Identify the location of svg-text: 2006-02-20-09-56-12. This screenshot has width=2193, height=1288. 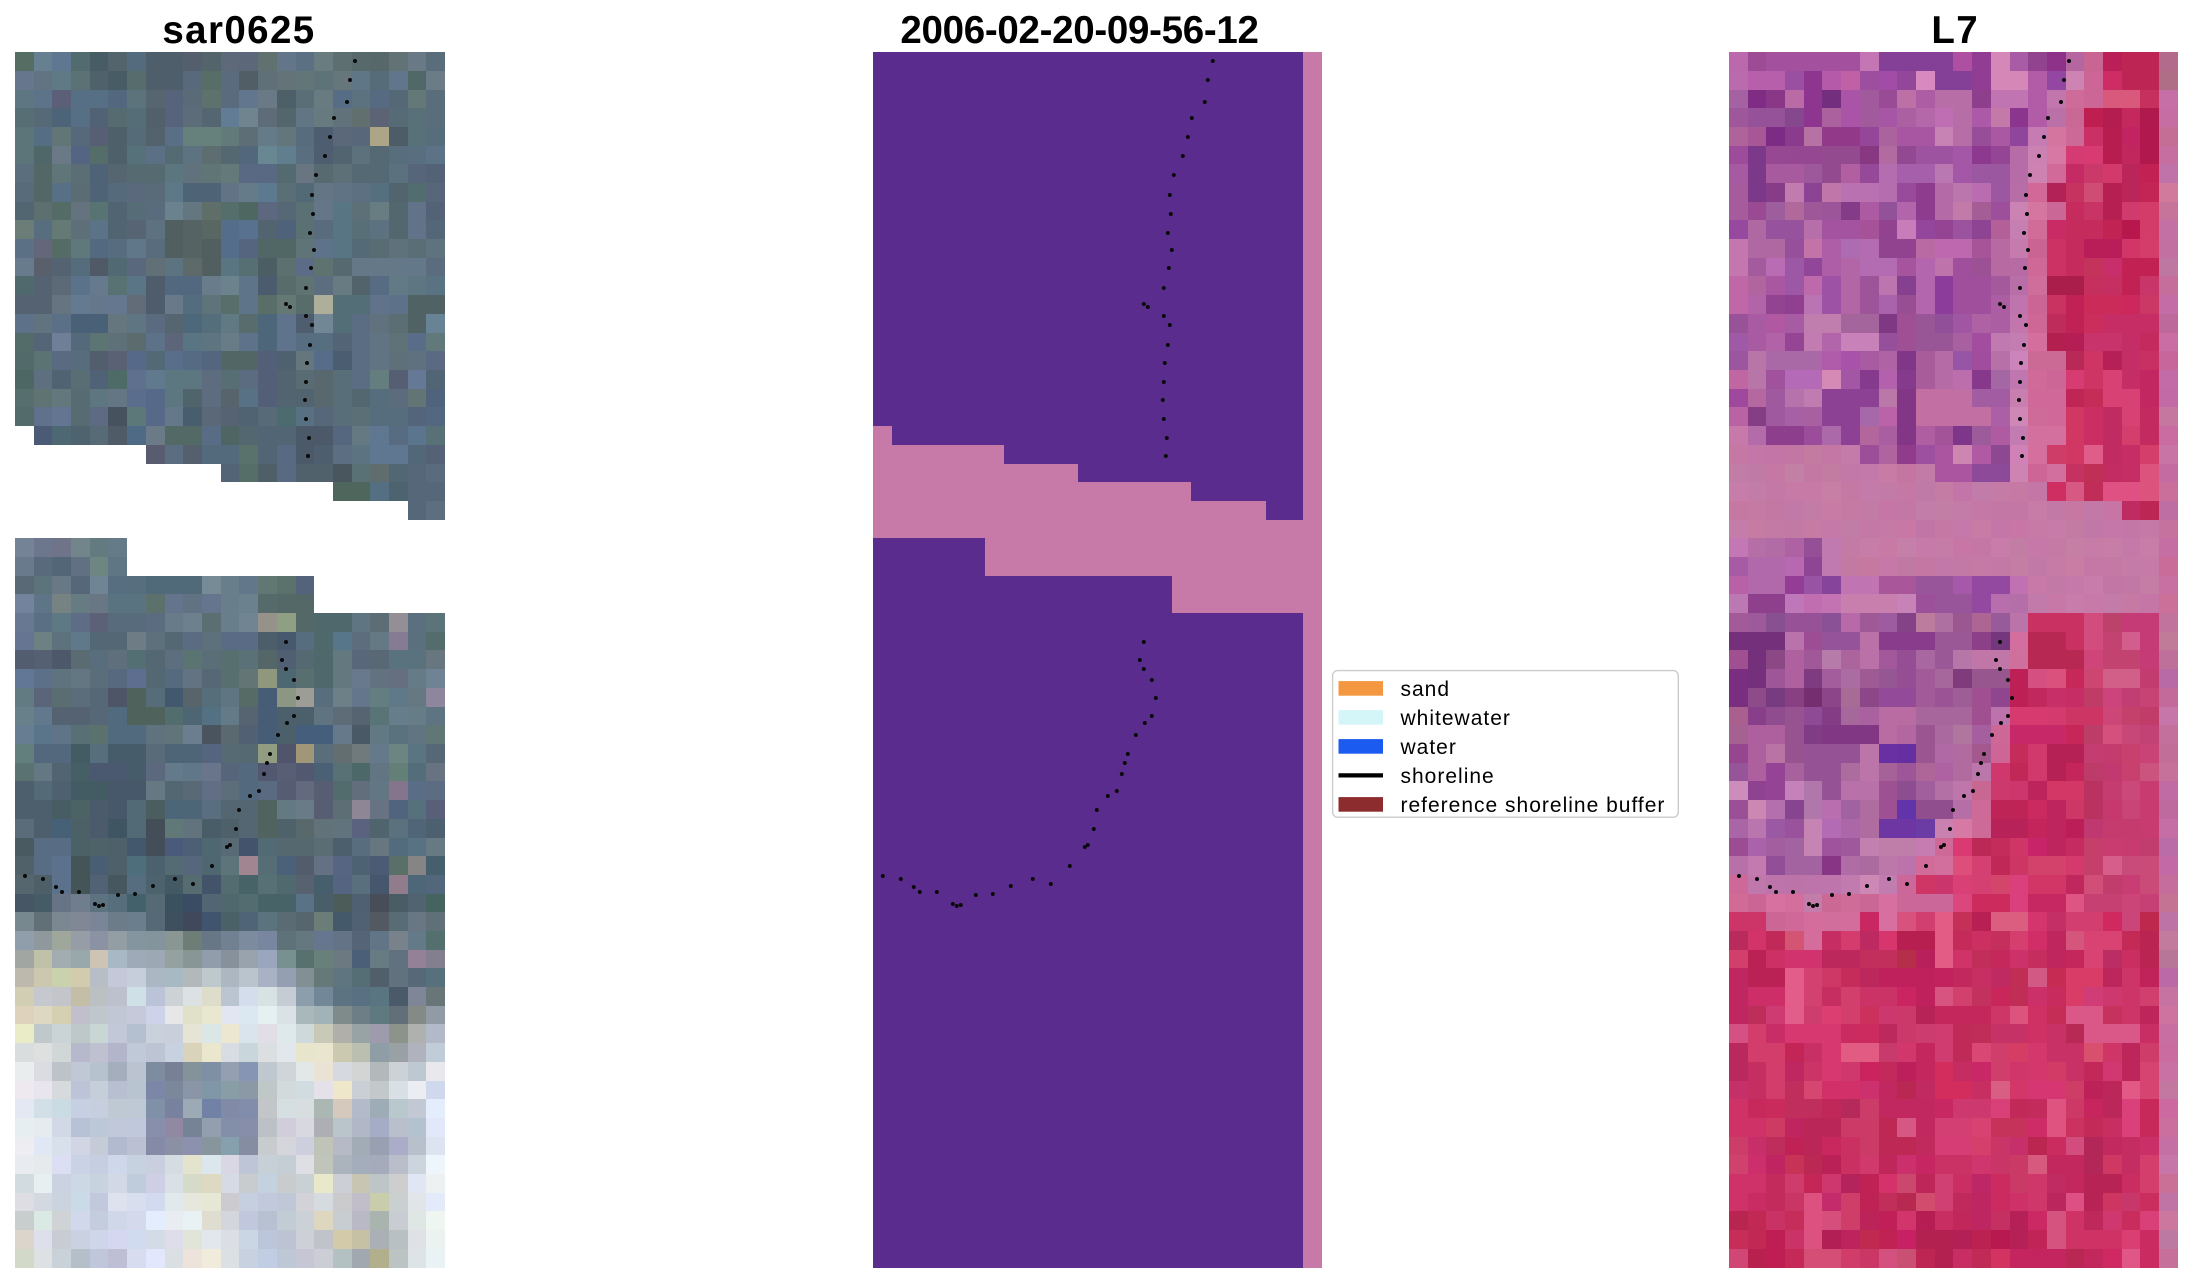
(1079, 30).